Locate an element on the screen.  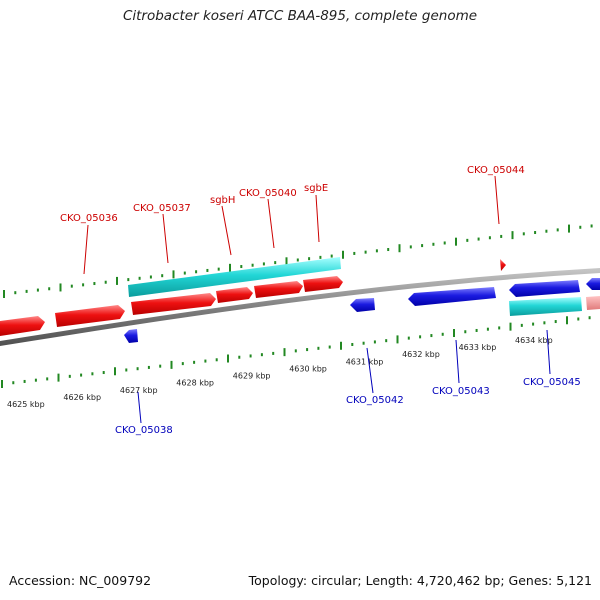
label-cko-05038: CKO_05038 is located at coordinates (144, 430).